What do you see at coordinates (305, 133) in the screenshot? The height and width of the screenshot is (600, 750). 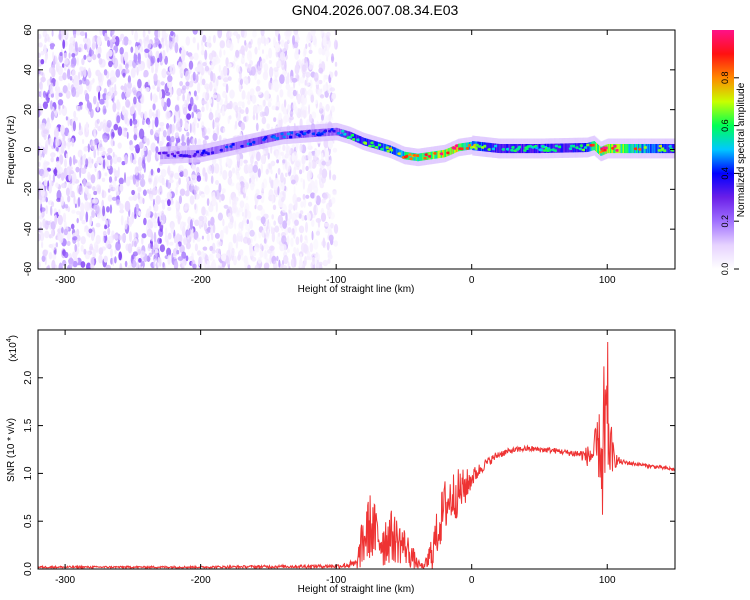 I see `spectrogram-ridge-peak` at bounding box center [305, 133].